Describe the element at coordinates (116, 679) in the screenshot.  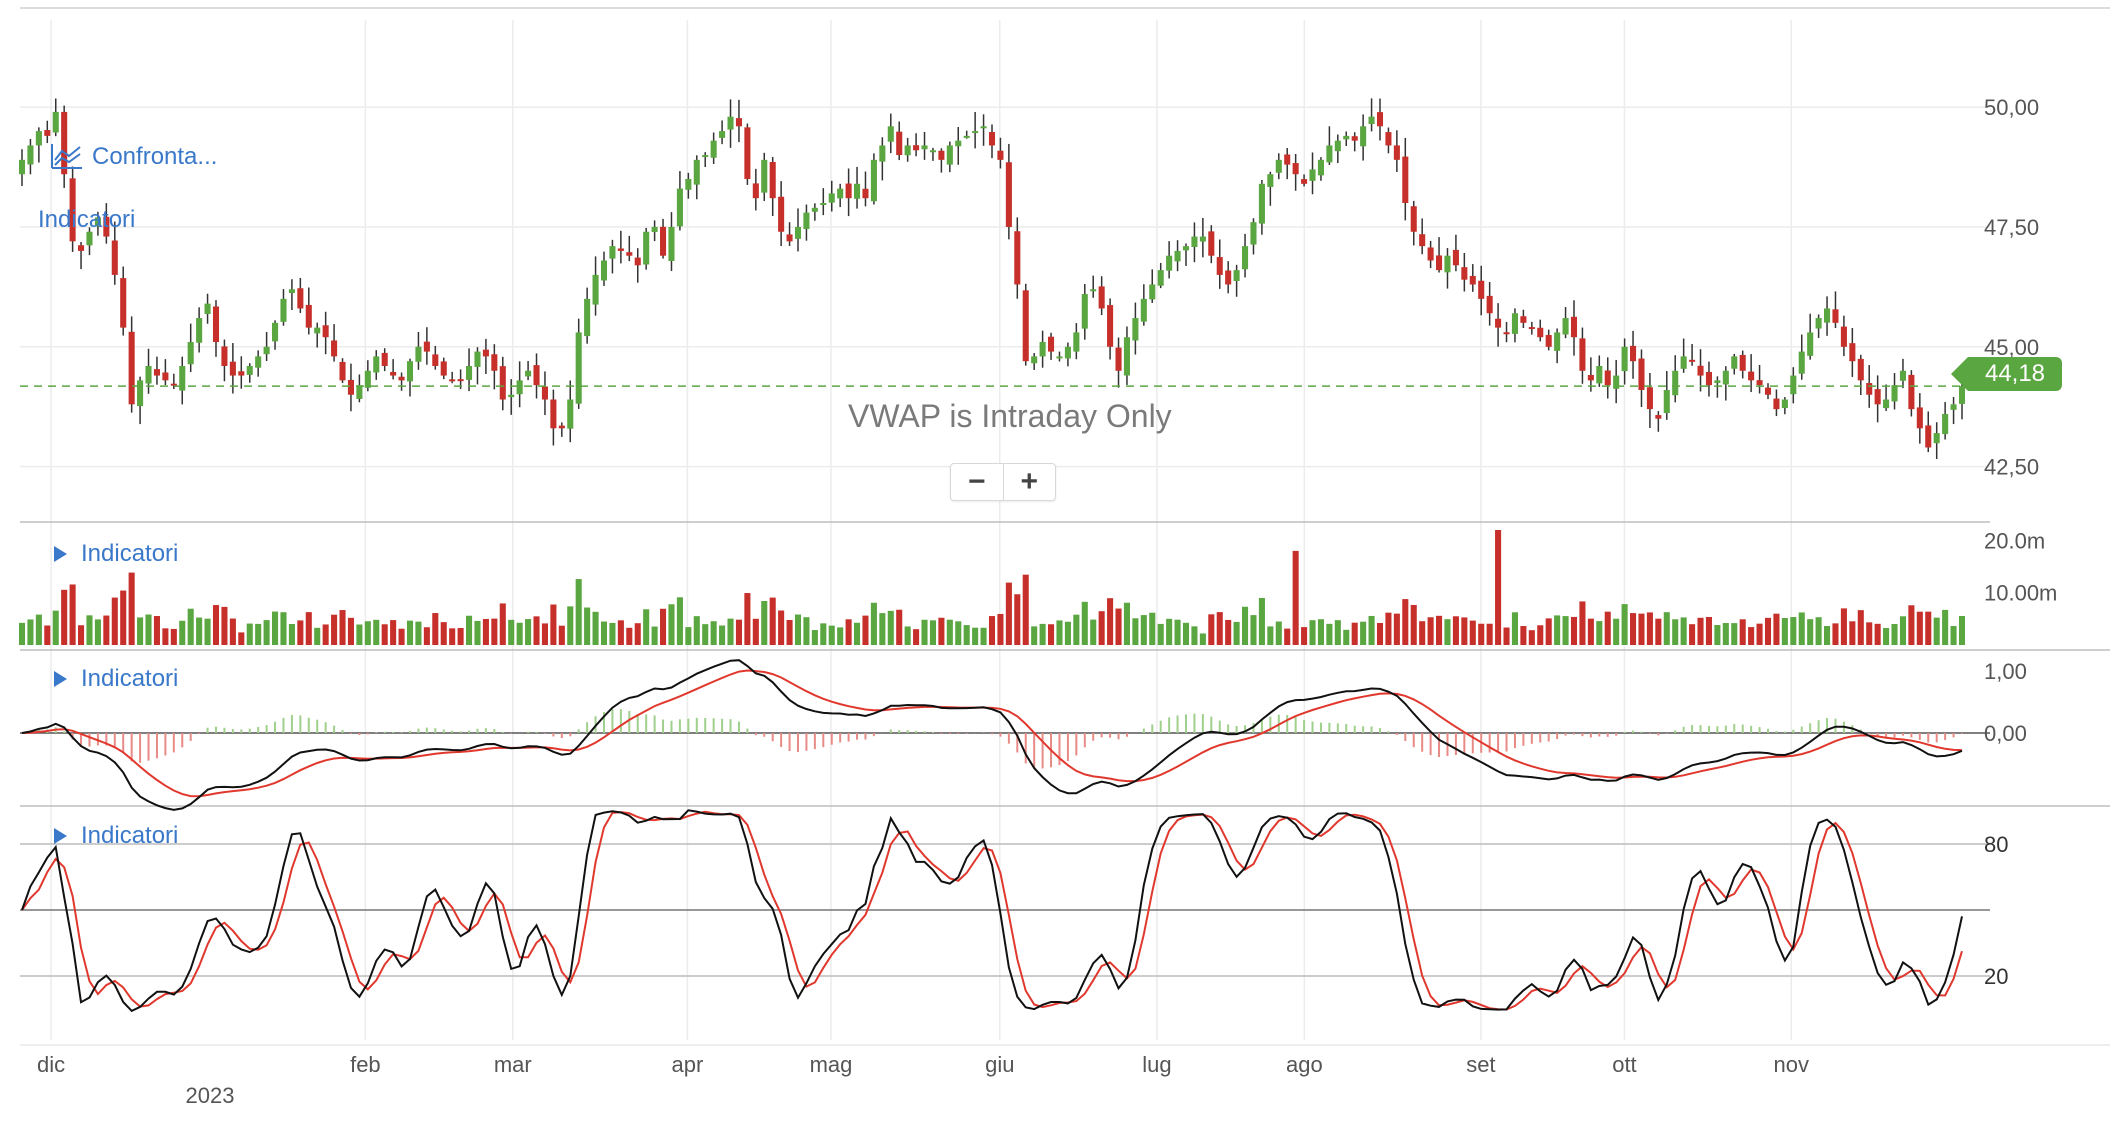
I see `macd-indicators-toggle: Indicatori` at that location.